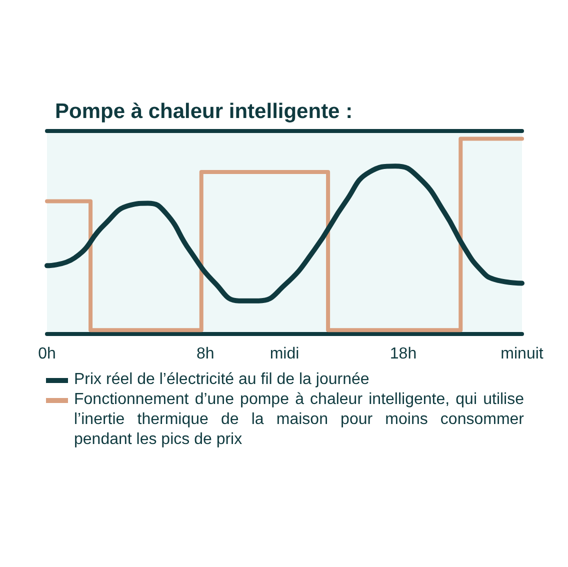  What do you see at coordinates (204, 111) in the screenshot?
I see `chart-title: Pompe à chaleur intelligente :` at bounding box center [204, 111].